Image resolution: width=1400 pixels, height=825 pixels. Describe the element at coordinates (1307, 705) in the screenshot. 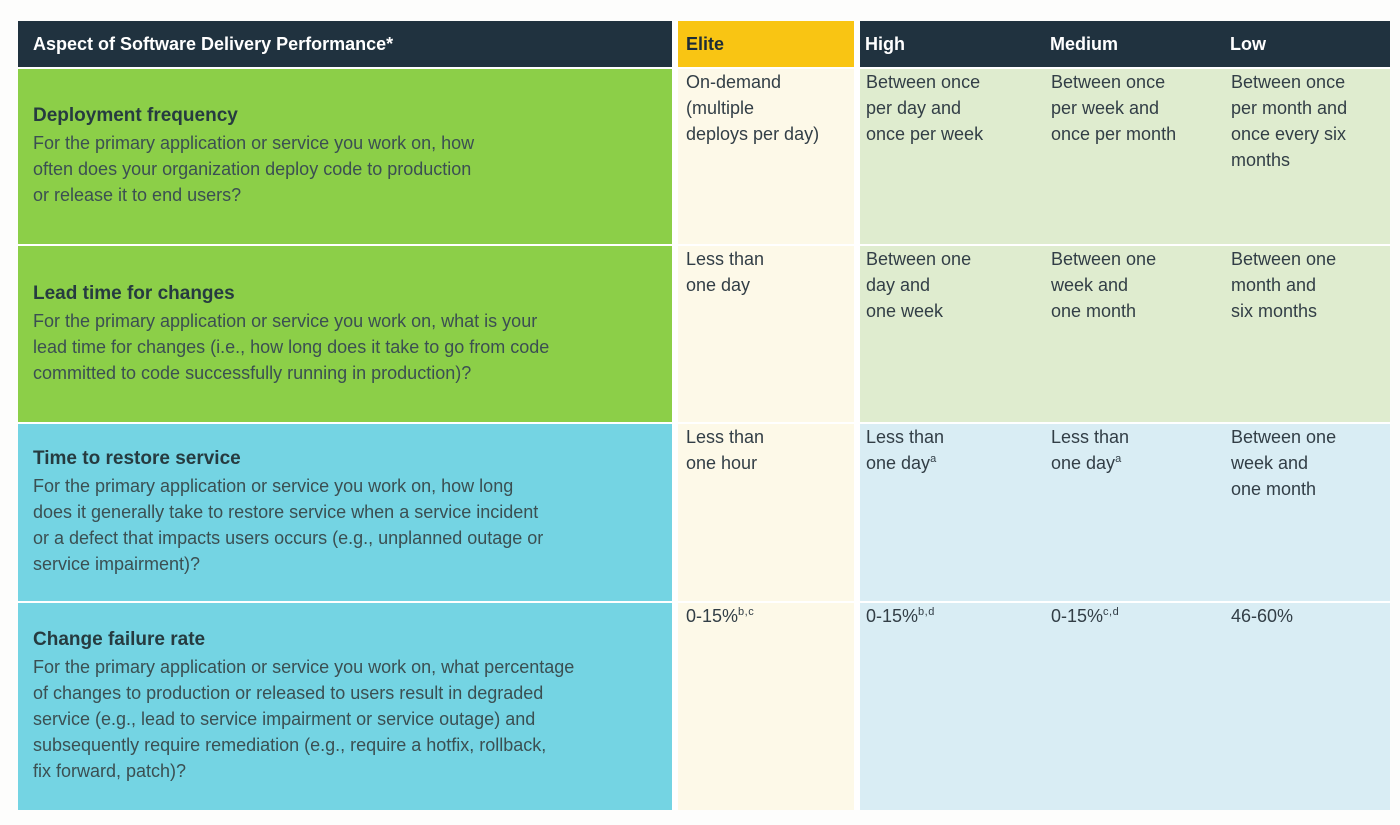

I see `change-failure-low-cell: 46-60%` at that location.